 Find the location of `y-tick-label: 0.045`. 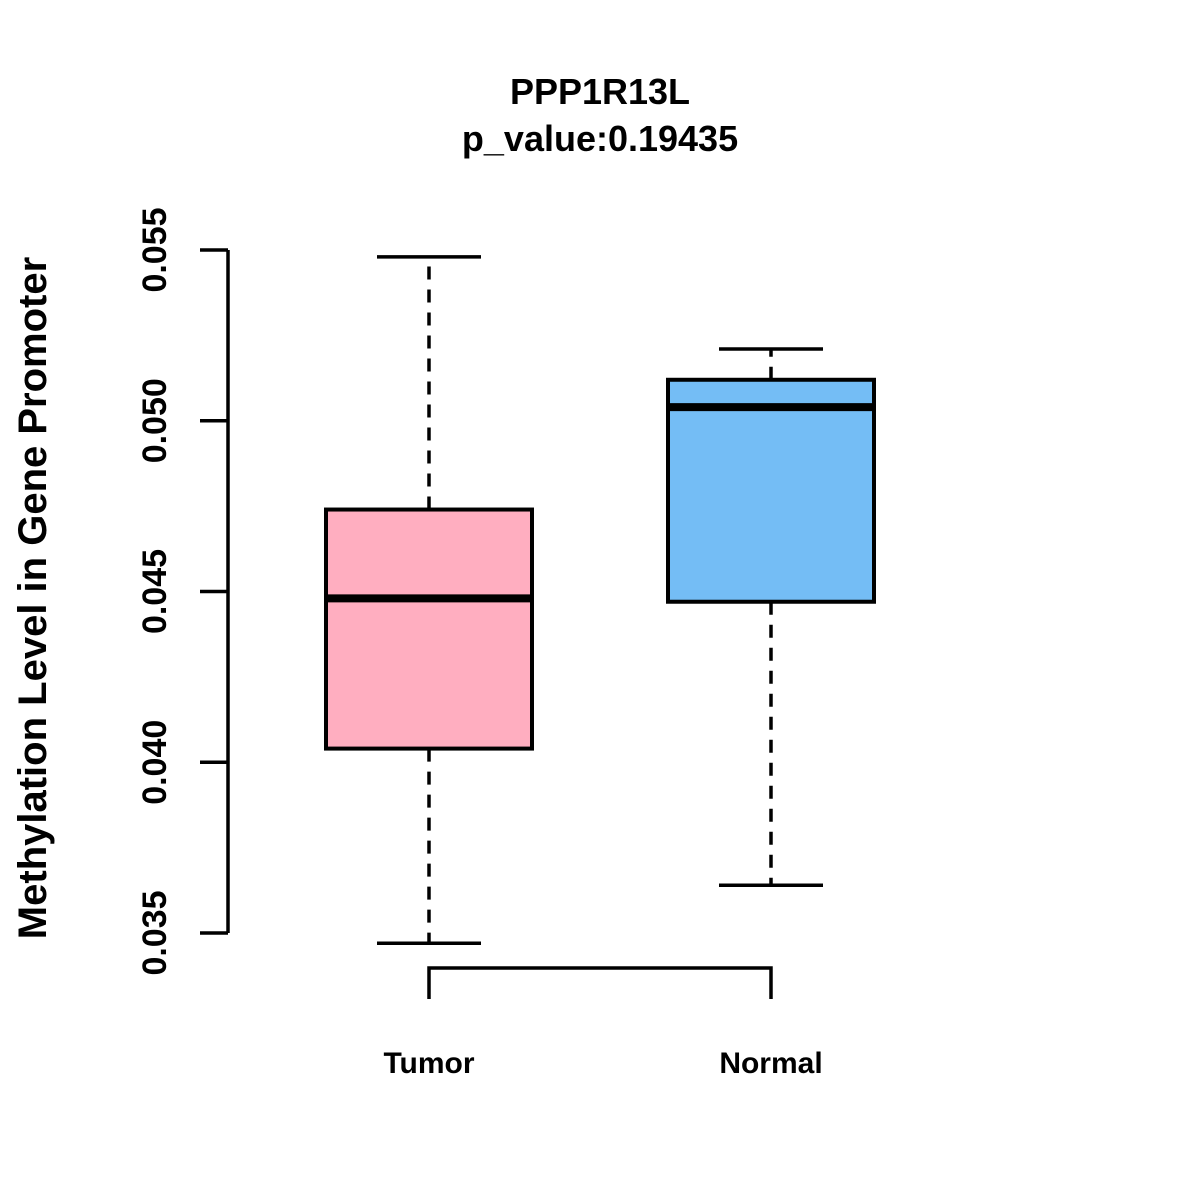

y-tick-label: 0.045 is located at coordinates (155, 591).